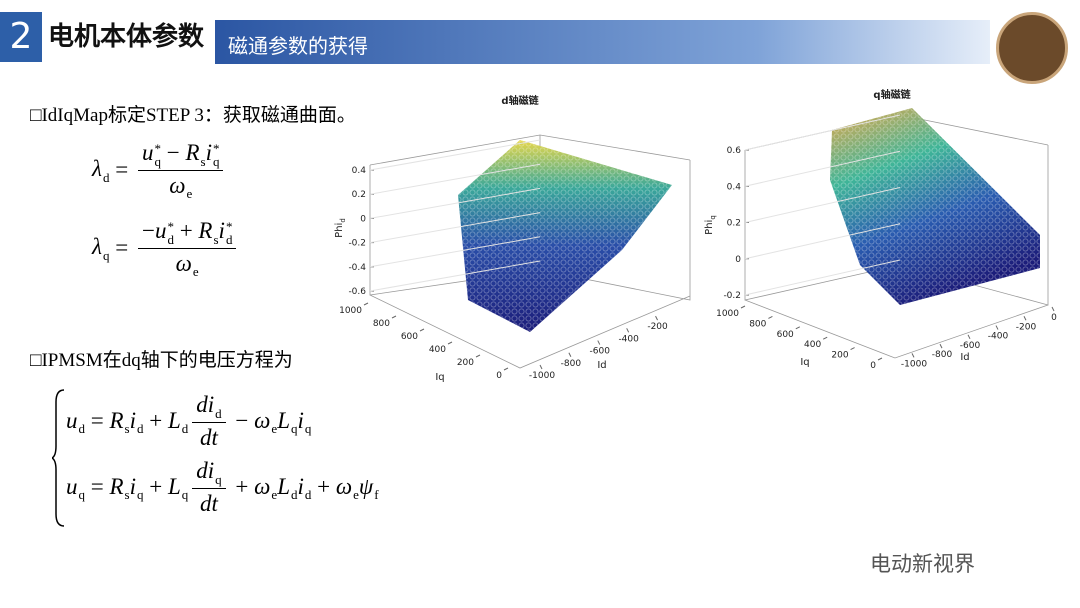 The height and width of the screenshot is (608, 1080). Describe the element at coordinates (998, 337) in the screenshot. I see `x-tick-label: -400` at that location.